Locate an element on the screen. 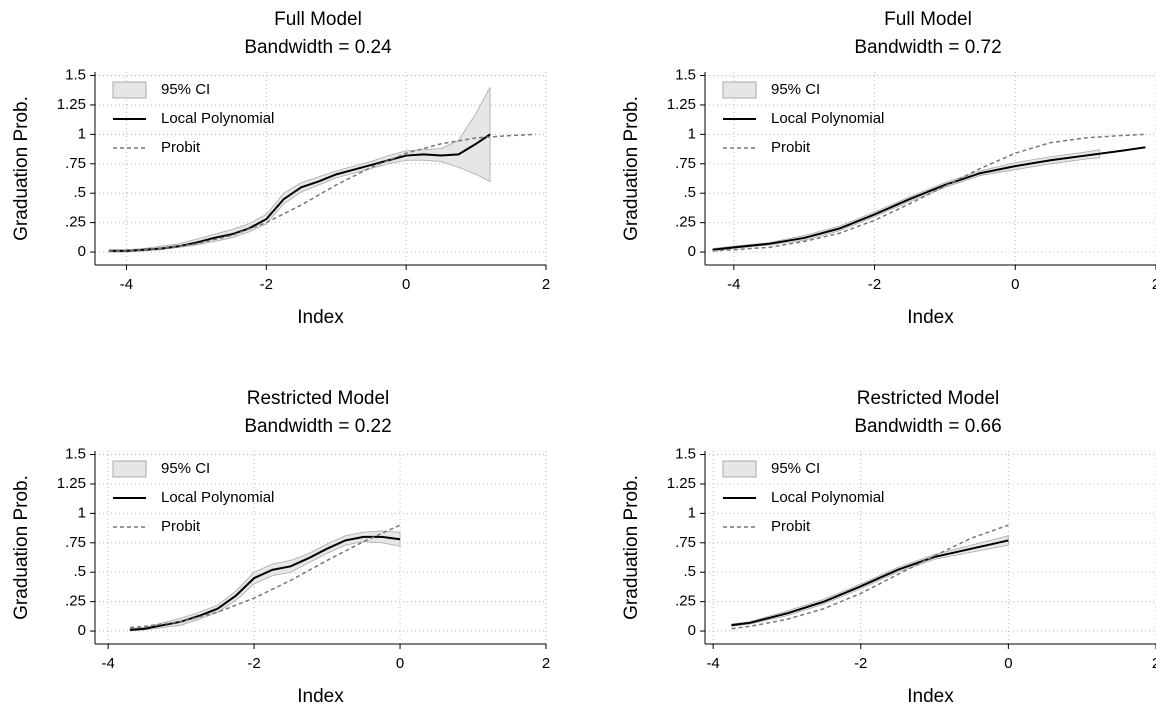  chart-subtitle: Bandwidth = 0.24 is located at coordinates (318, 47).